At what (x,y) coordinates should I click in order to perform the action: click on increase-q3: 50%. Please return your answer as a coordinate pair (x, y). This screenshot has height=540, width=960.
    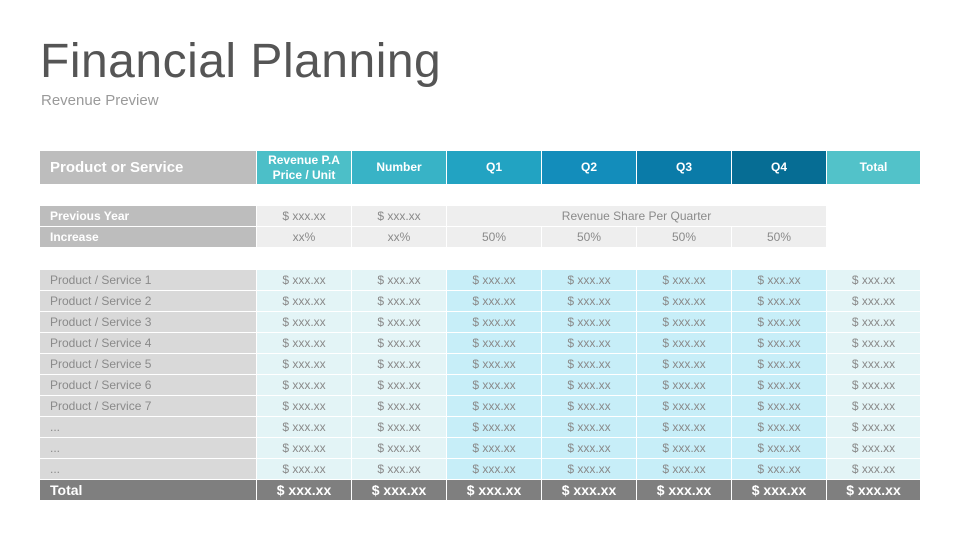
    Looking at the image, I should click on (684, 237).